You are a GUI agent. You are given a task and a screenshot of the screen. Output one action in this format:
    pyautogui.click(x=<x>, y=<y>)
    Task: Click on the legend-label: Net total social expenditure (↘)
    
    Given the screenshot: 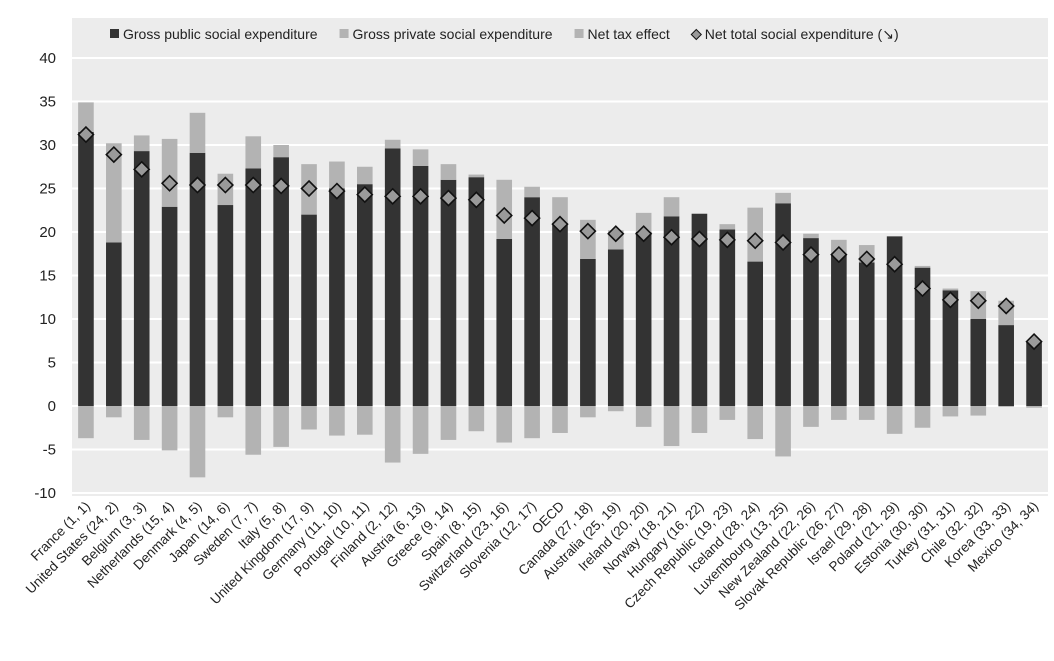 What is the action you would take?
    pyautogui.click(x=802, y=34)
    